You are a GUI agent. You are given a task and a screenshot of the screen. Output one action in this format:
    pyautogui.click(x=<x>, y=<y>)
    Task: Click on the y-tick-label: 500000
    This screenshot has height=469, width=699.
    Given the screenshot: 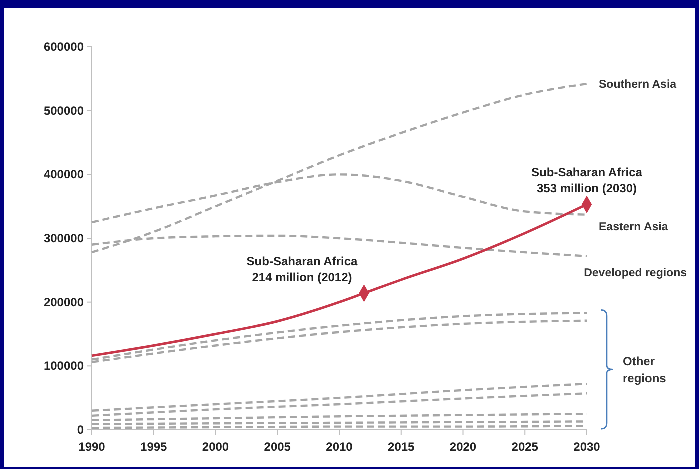 What is the action you would take?
    pyautogui.click(x=64, y=111)
    